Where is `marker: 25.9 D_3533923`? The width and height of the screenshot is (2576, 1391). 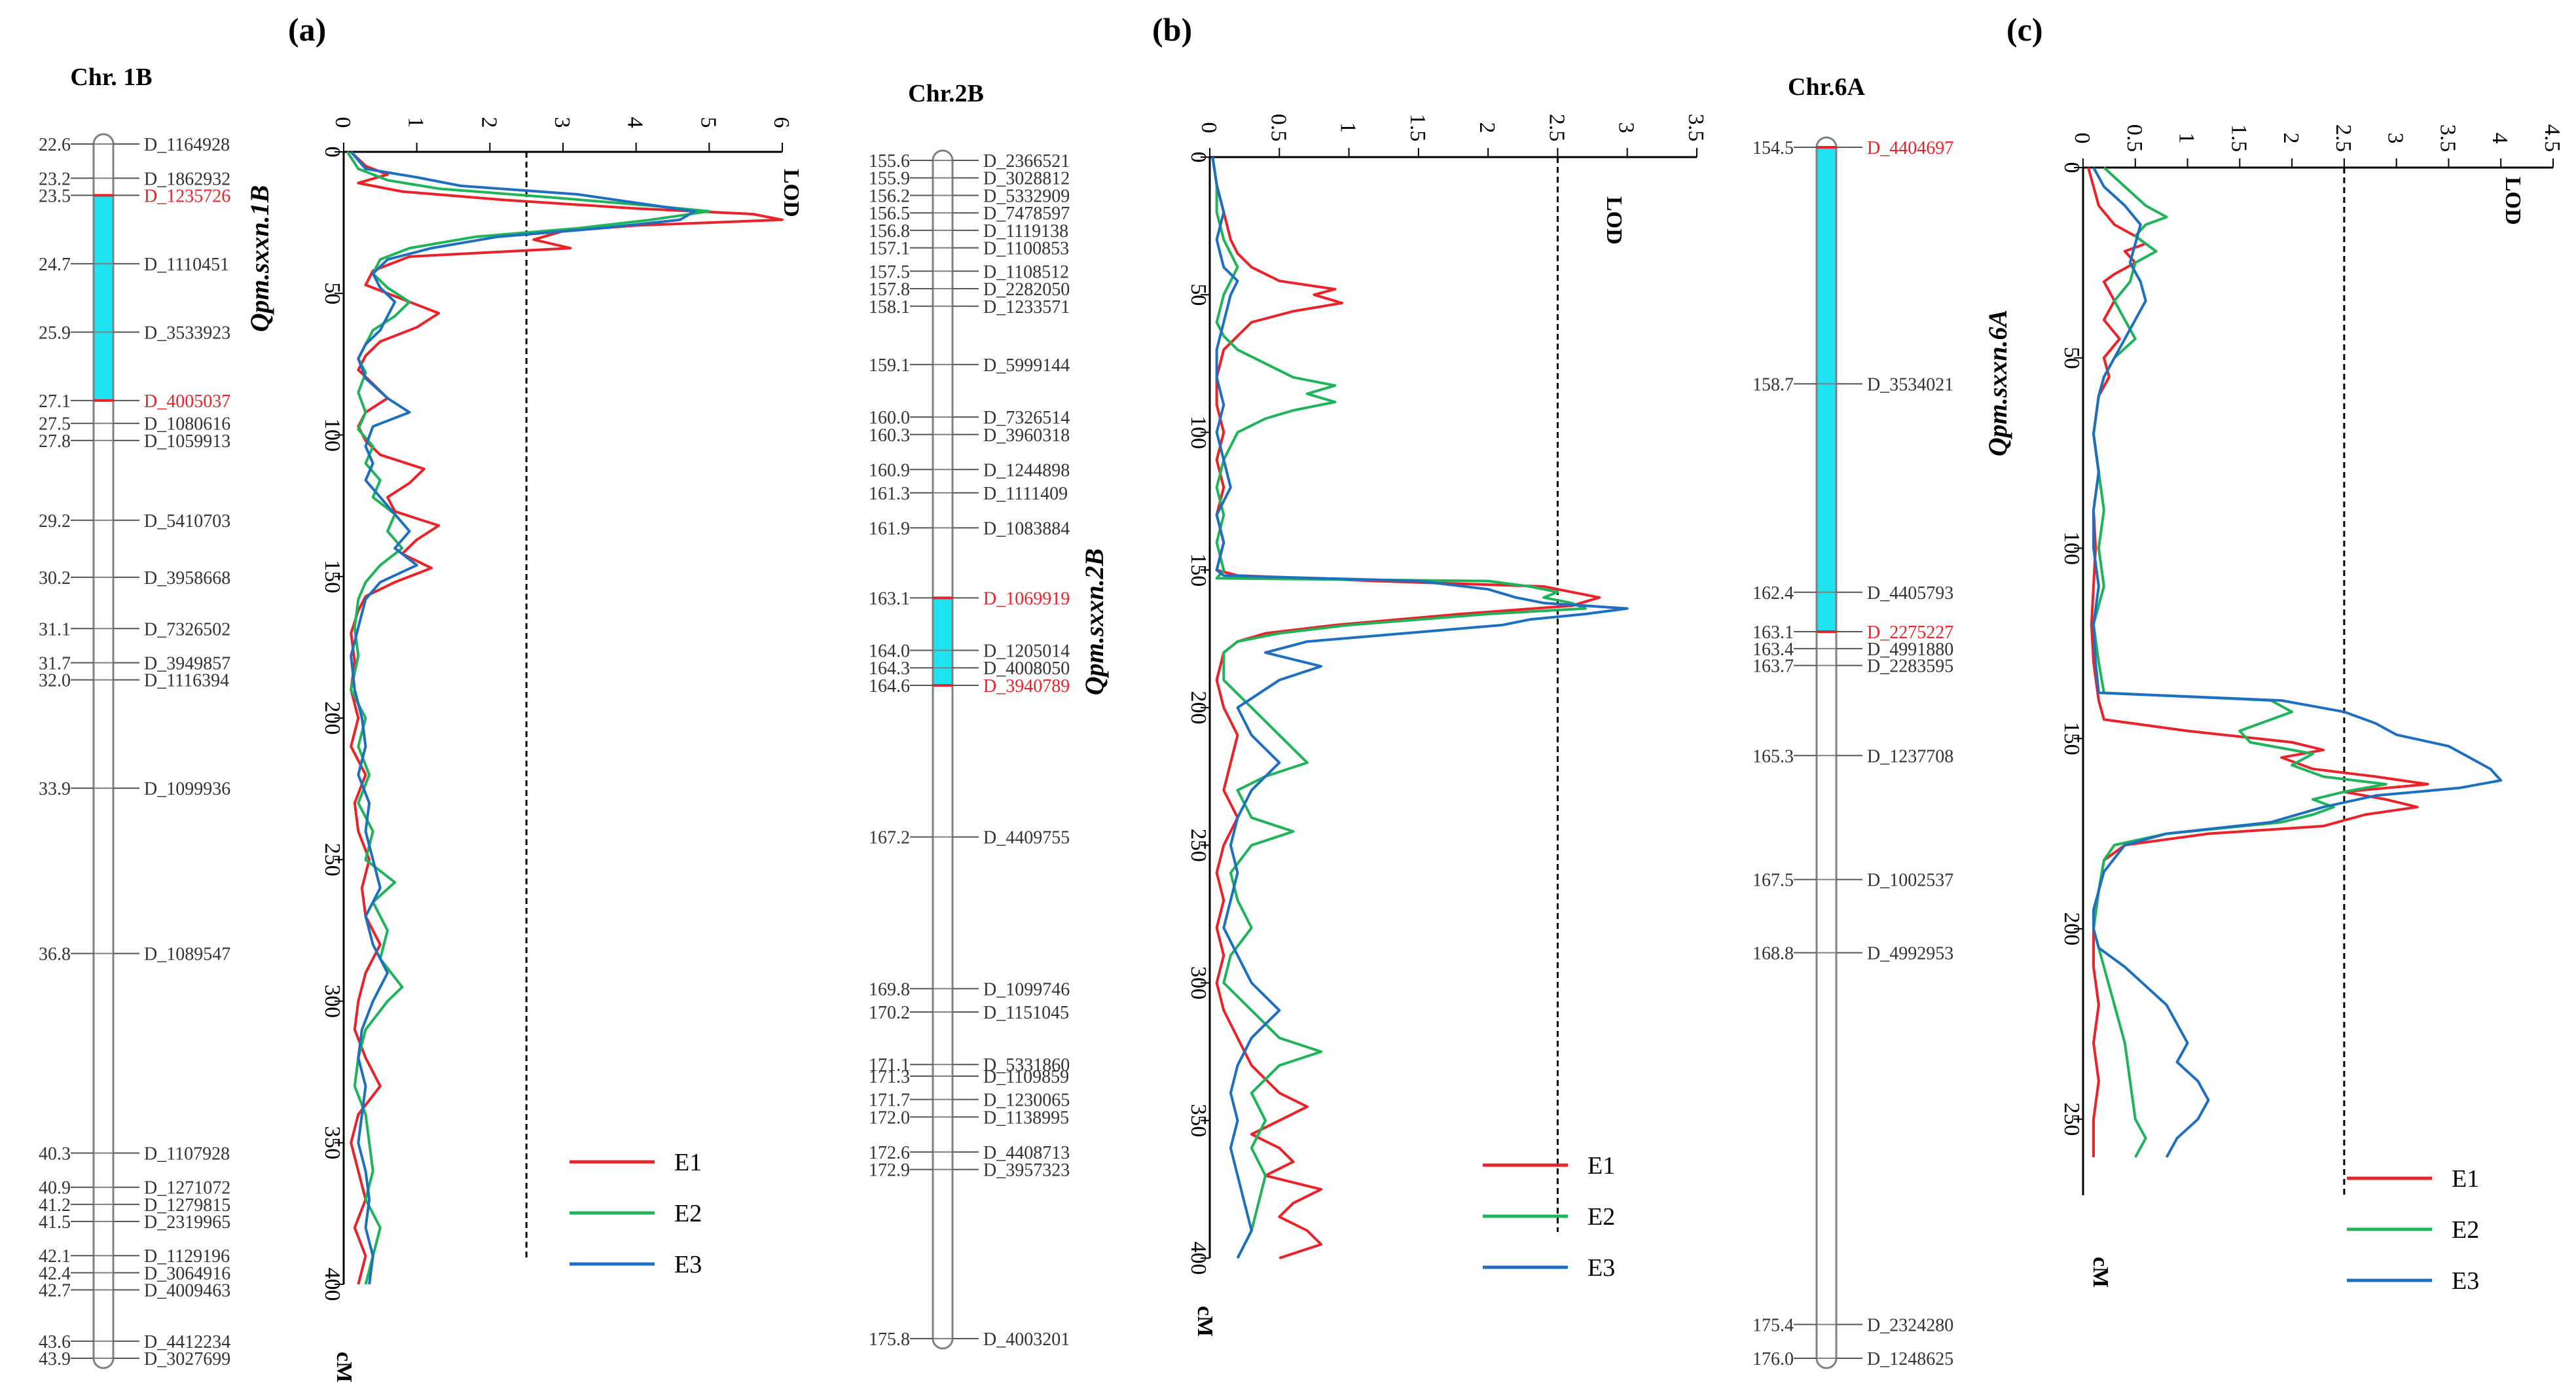
marker: 25.9 D_3533923 is located at coordinates (134, 333).